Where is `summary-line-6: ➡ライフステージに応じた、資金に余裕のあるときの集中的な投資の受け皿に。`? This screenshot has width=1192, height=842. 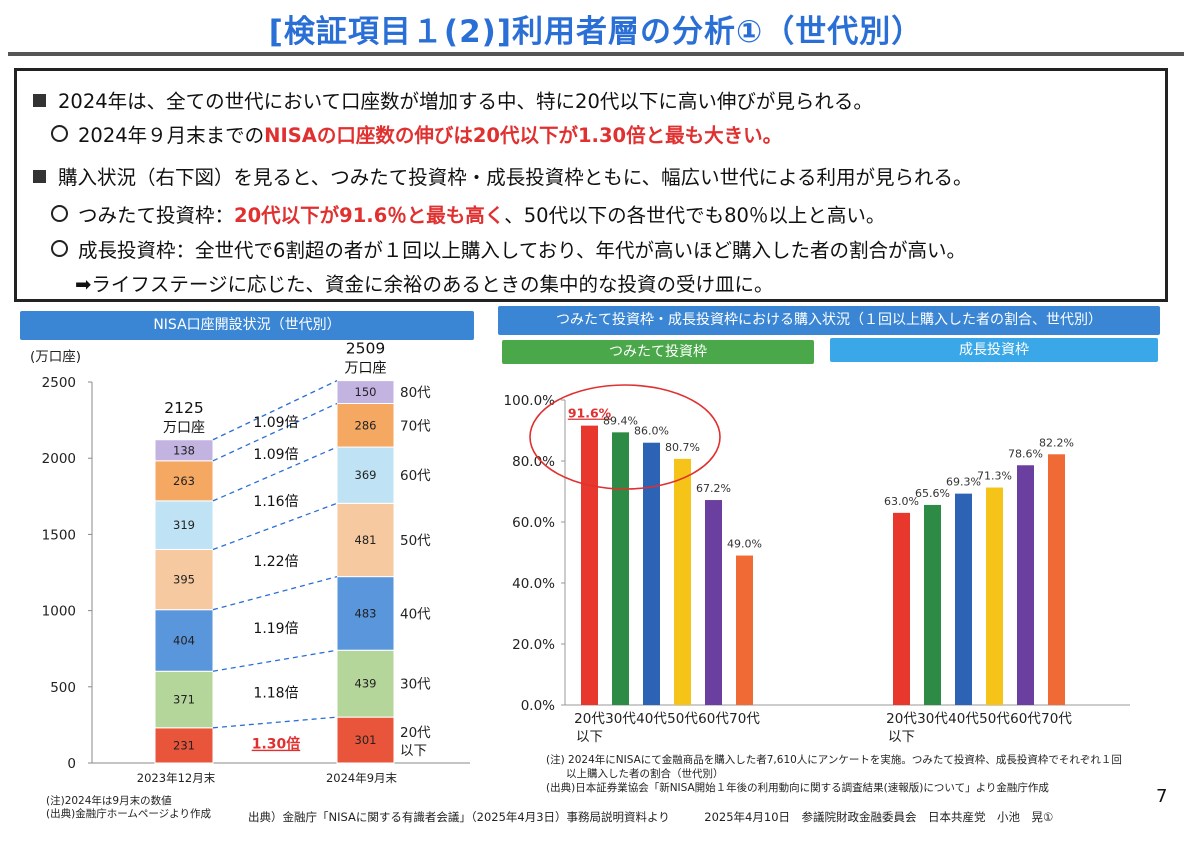
summary-line-6: ➡ライフステージに応じた、資金に余裕のあるときの集中的な投資の受け皿に。 is located at coordinates (424, 284).